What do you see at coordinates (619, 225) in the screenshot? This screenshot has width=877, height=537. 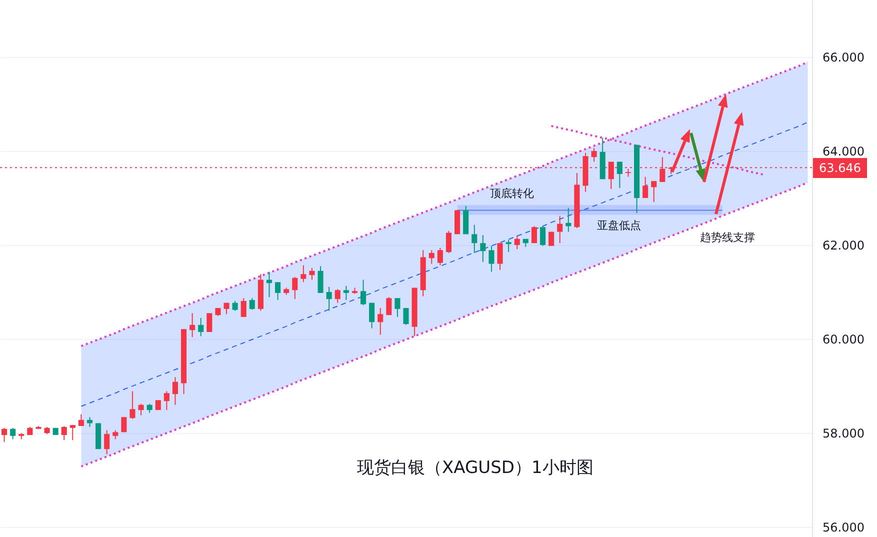 I see `annotation: 亚盘低点` at bounding box center [619, 225].